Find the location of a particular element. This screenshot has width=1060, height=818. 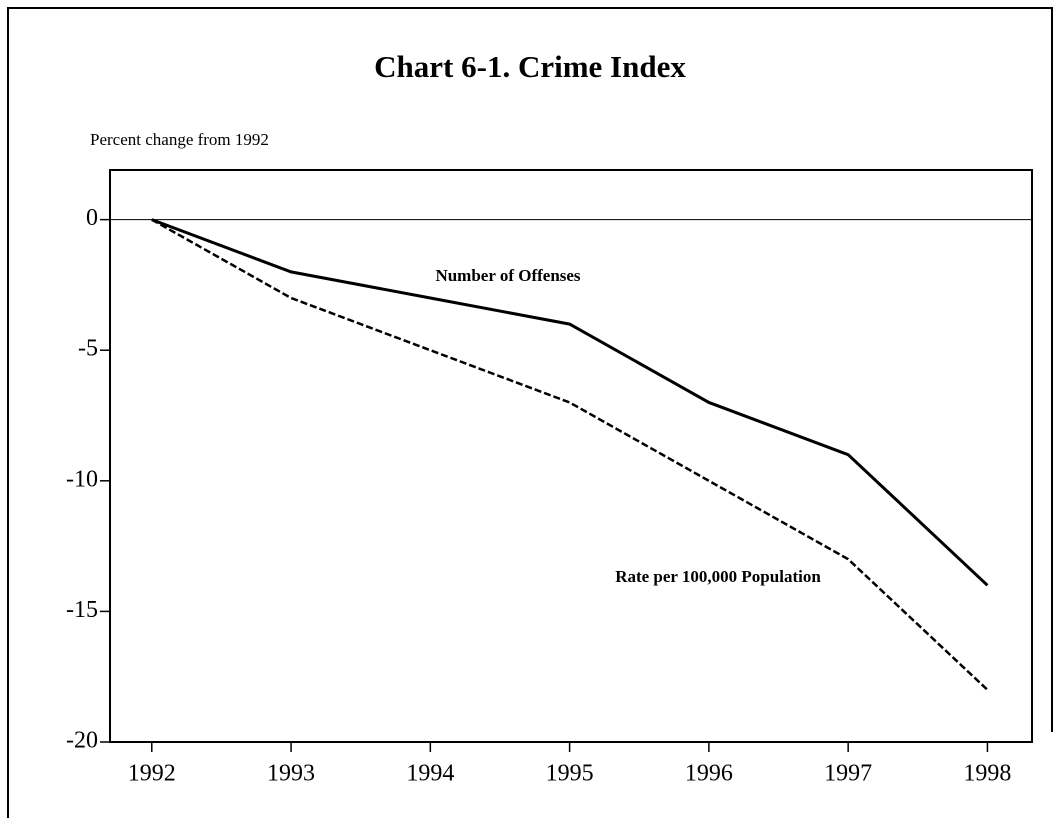

y-tick-label: 0 is located at coordinates (92, 218).